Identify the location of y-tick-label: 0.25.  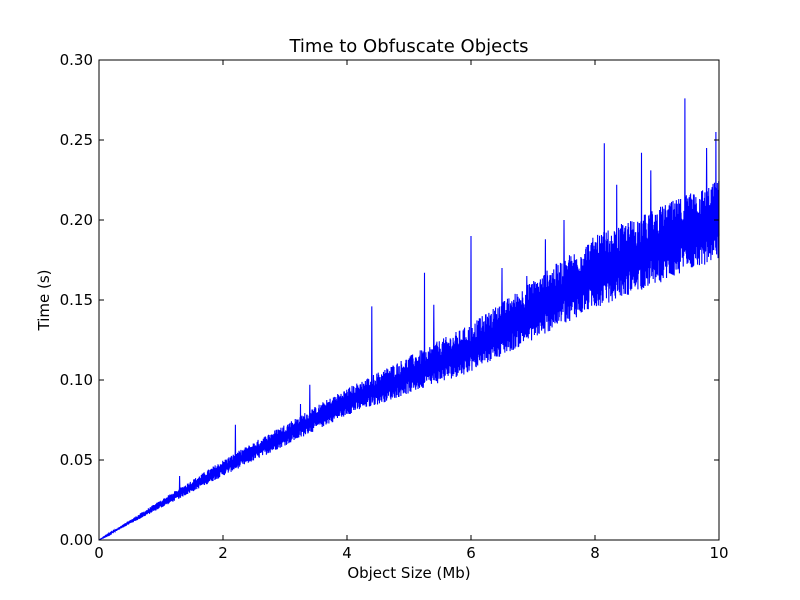
(76, 140).